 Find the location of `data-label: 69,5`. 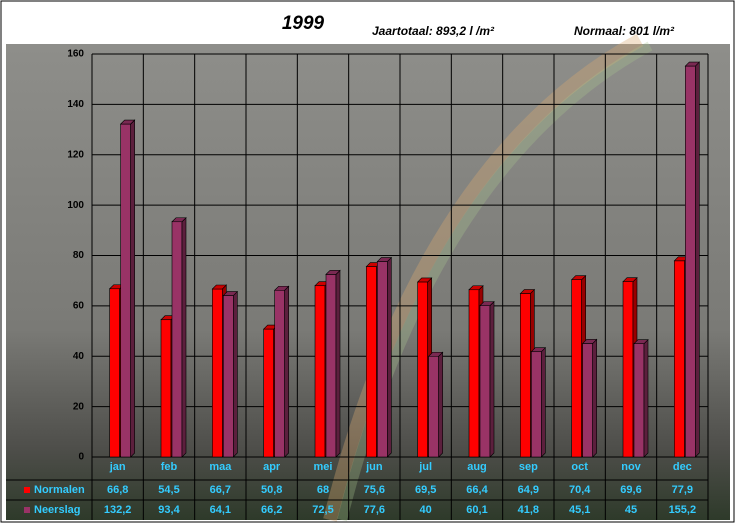

data-label: 69,5 is located at coordinates (425, 490).